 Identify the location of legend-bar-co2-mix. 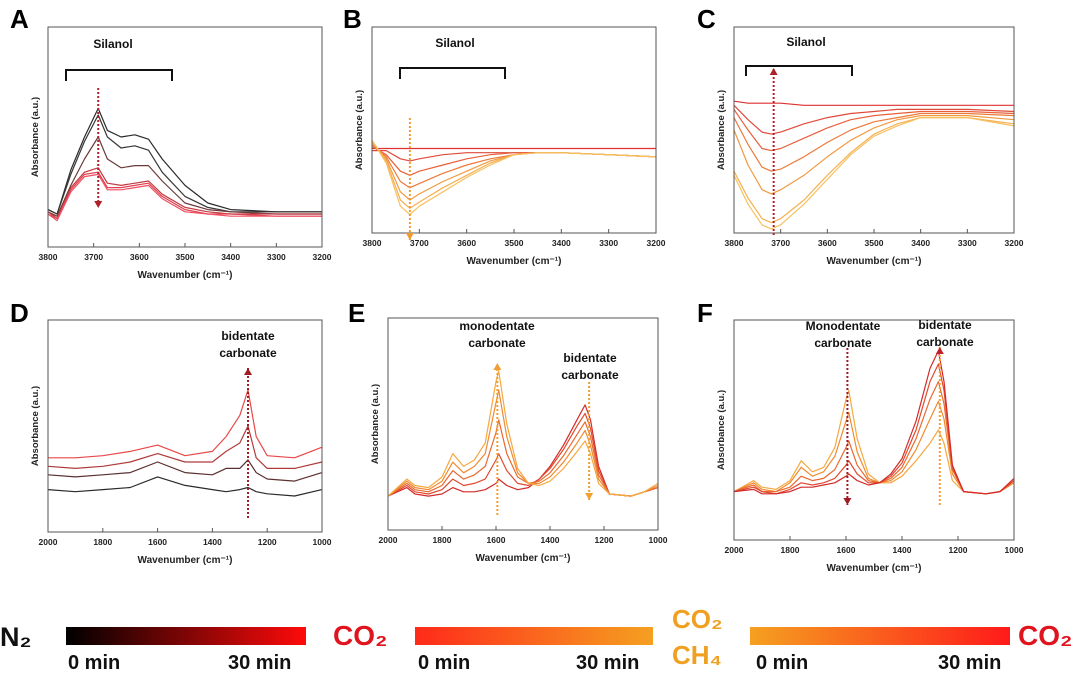
(534, 636).